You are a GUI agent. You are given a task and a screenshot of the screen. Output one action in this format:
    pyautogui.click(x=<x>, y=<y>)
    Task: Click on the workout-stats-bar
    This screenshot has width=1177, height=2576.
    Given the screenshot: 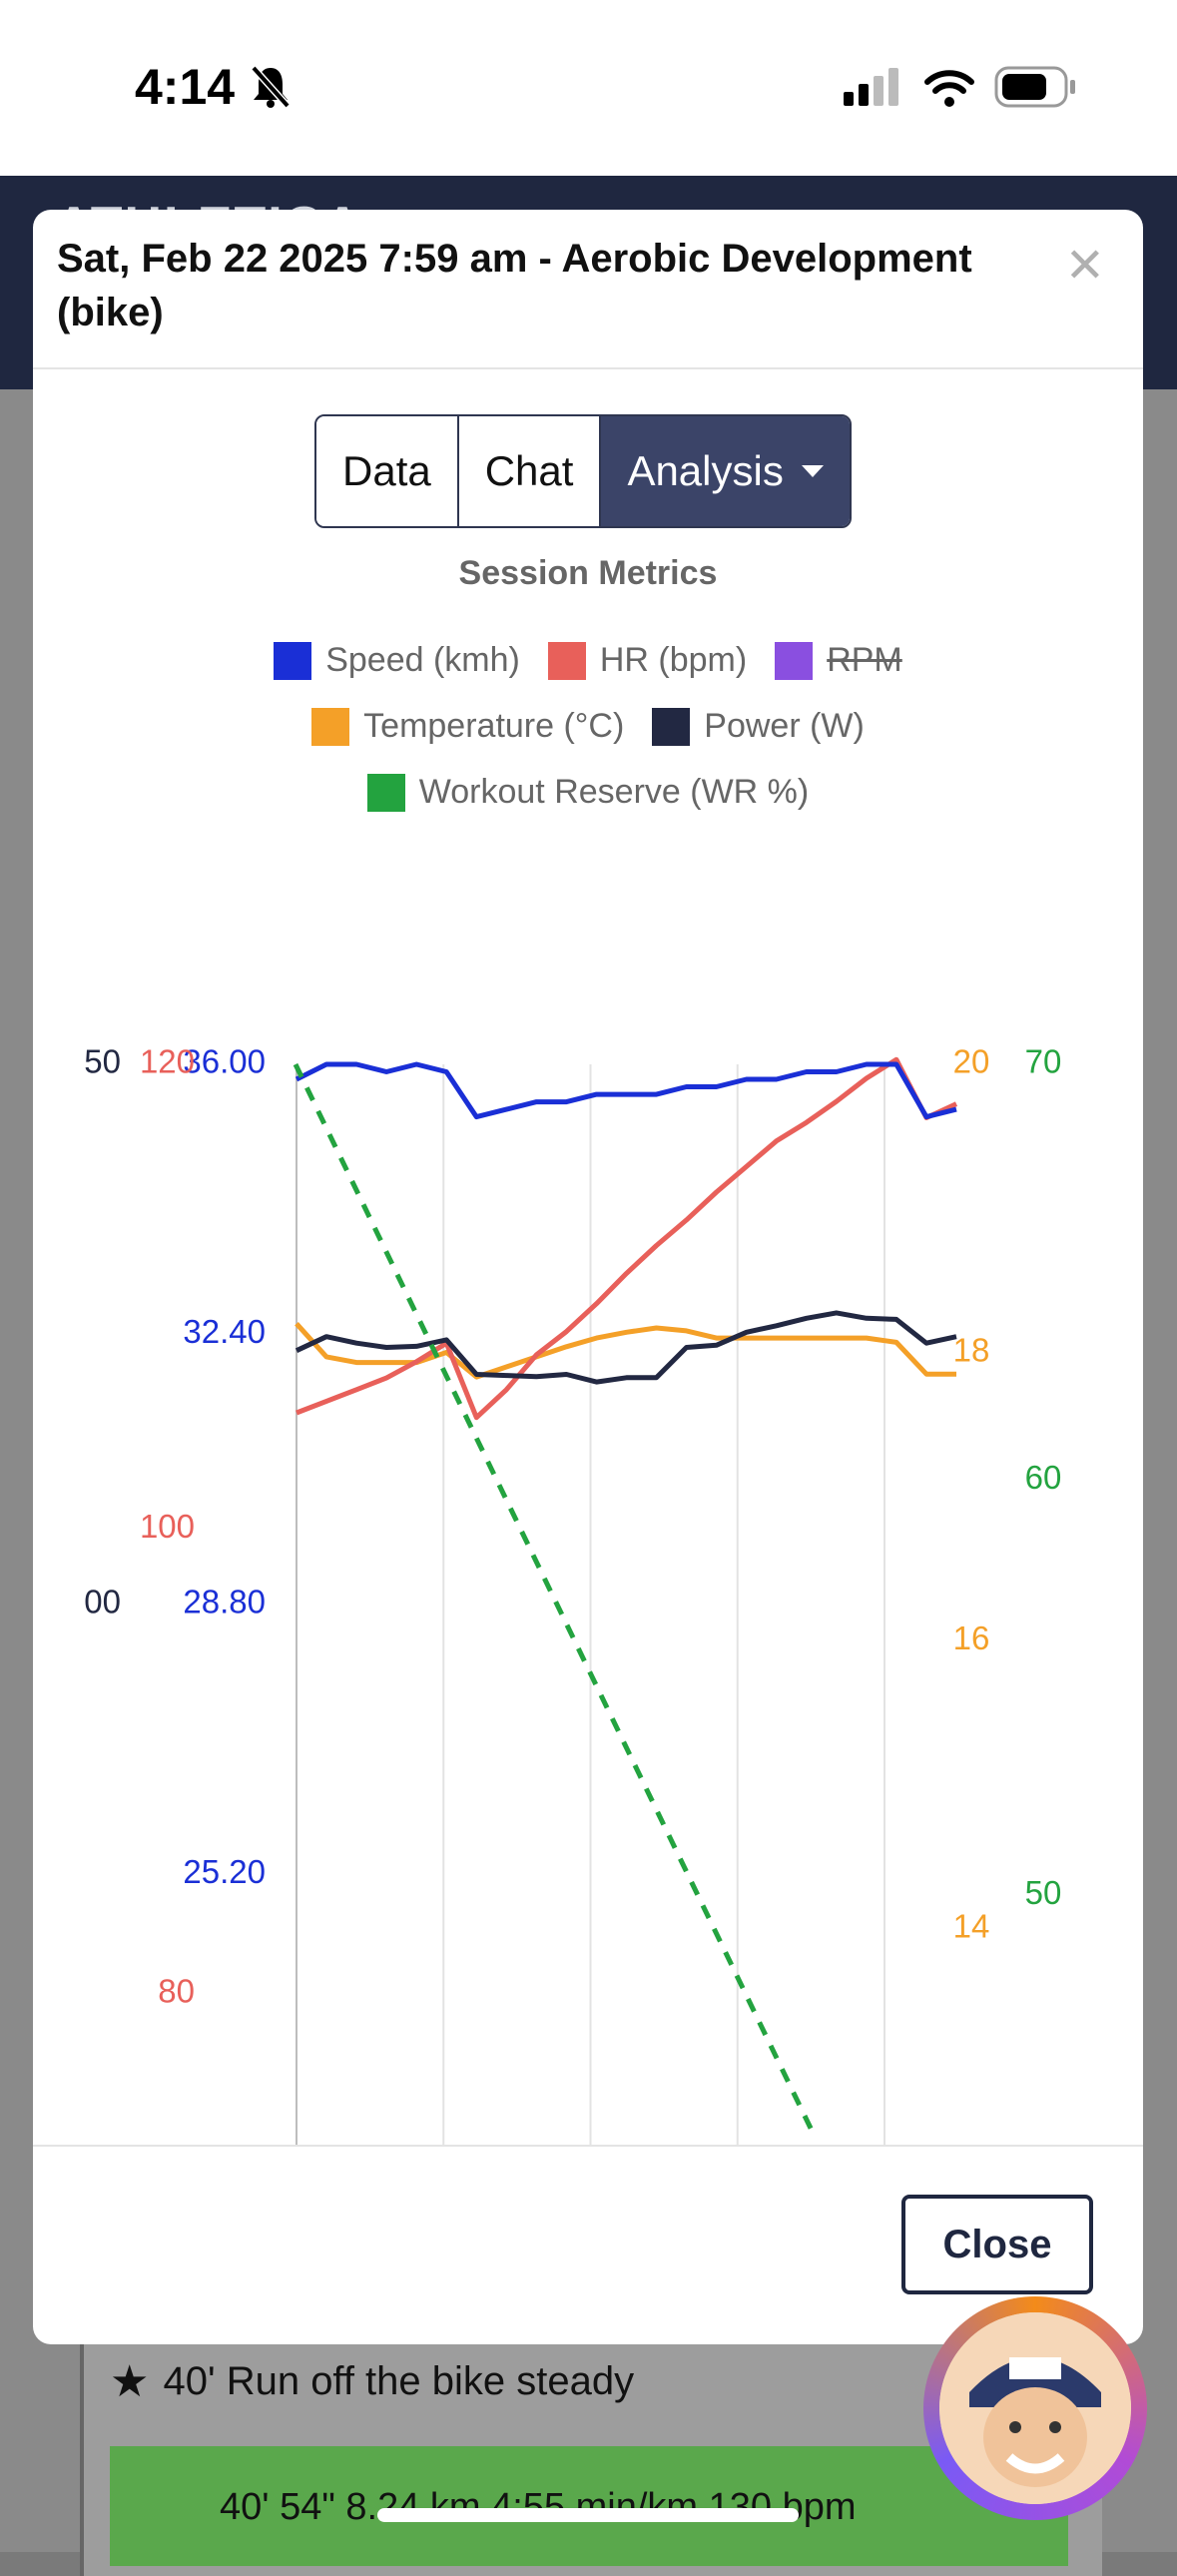 What is the action you would take?
    pyautogui.click(x=589, y=2506)
    